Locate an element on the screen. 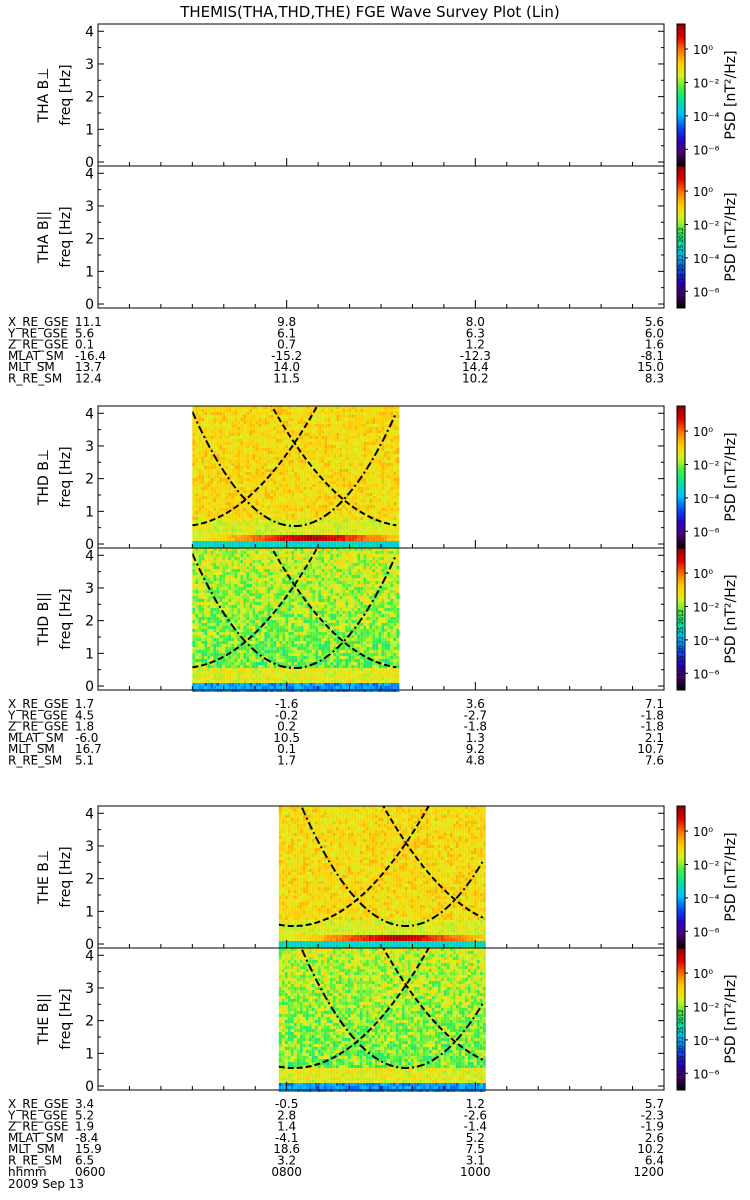  ephemeris-value: 5.6 is located at coordinates (84, 333).